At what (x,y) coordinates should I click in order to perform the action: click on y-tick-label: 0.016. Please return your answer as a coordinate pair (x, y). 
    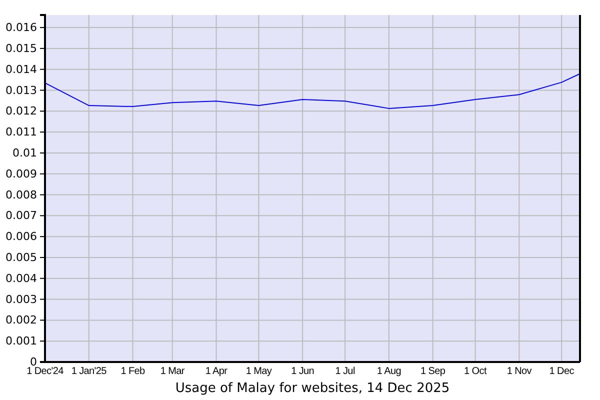
    Looking at the image, I should click on (21, 27).